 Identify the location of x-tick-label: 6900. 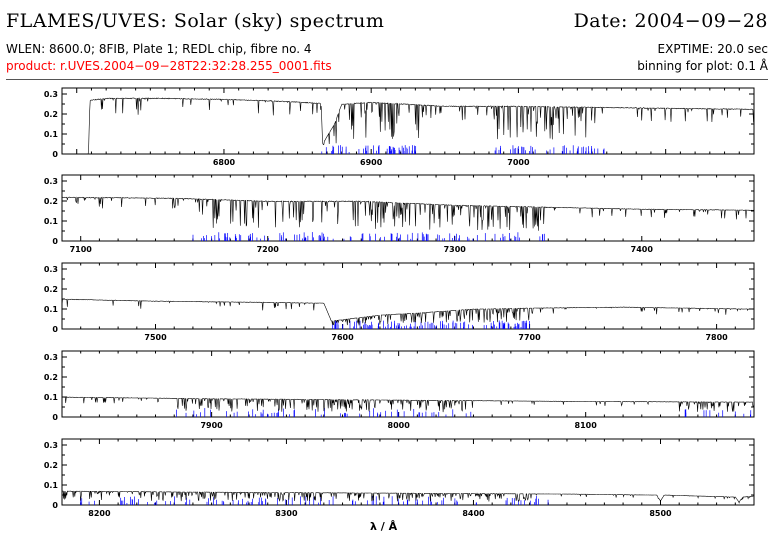
(371, 162).